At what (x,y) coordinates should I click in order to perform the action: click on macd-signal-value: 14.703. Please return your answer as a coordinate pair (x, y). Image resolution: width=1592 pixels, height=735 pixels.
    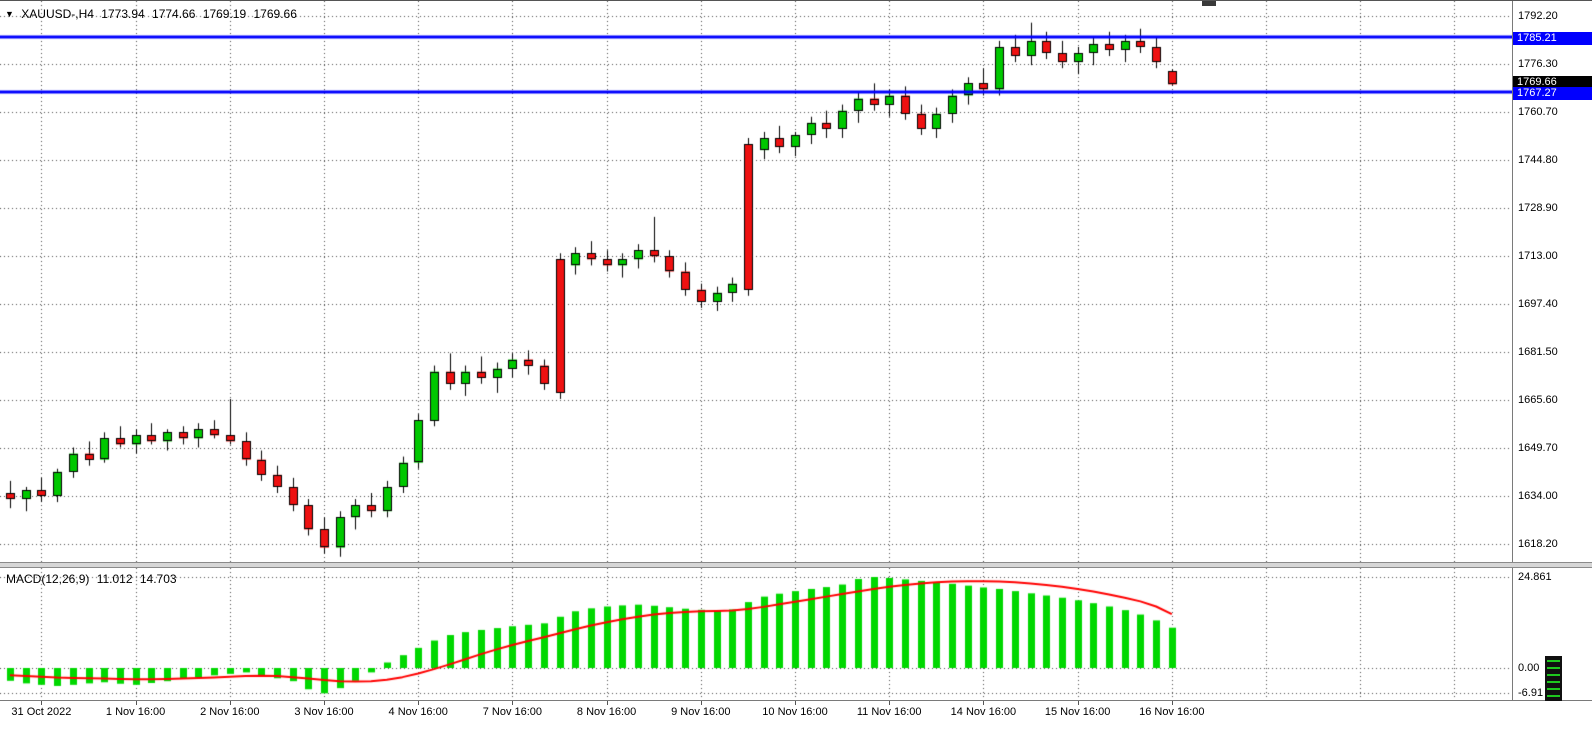
    Looking at the image, I should click on (158, 579).